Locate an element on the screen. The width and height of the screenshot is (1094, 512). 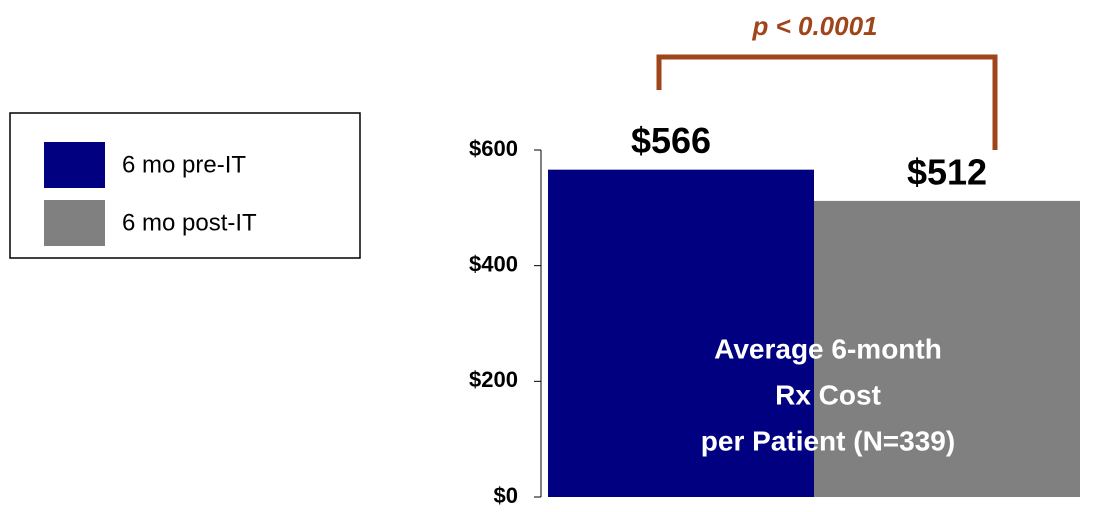
y-tick-label: $200 is located at coordinates (493, 379).